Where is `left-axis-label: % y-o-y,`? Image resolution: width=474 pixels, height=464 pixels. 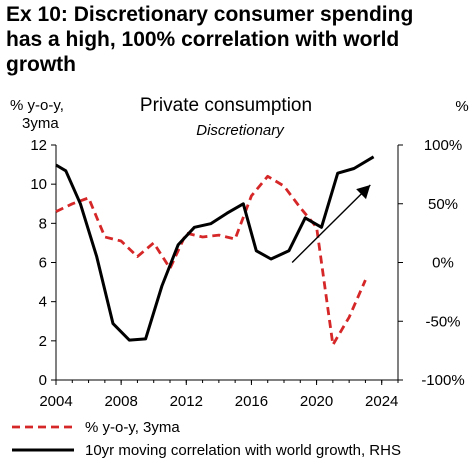 left-axis-label: % y-o-y, is located at coordinates (37, 105).